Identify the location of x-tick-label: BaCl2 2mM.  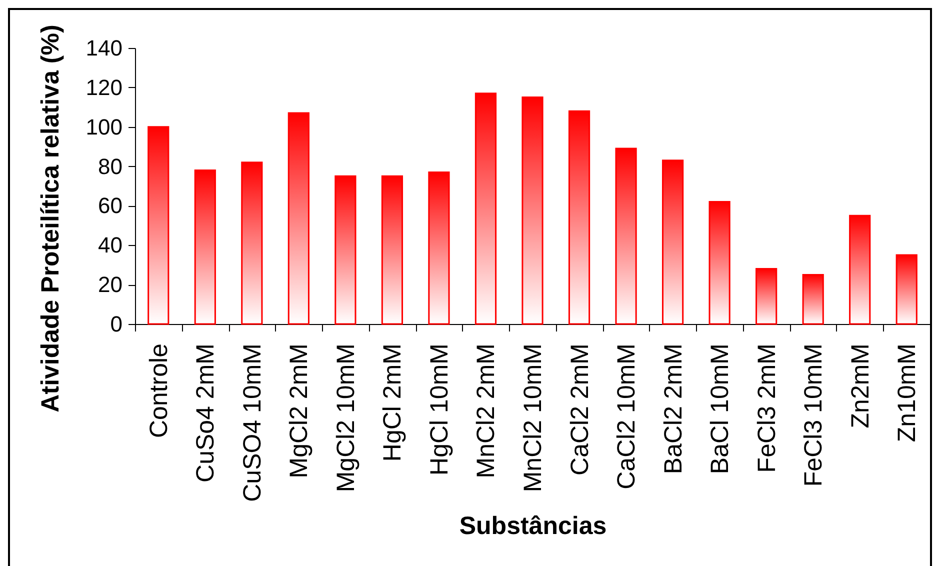
(673, 409).